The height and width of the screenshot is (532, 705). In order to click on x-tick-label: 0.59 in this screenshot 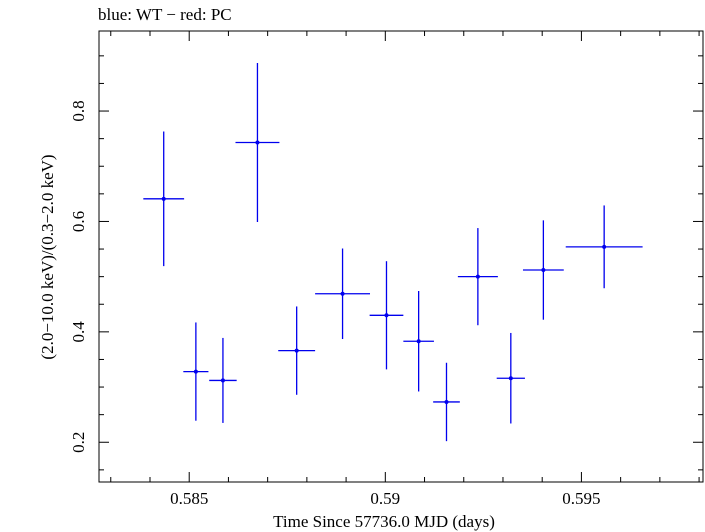, I will do `click(385, 498)`.